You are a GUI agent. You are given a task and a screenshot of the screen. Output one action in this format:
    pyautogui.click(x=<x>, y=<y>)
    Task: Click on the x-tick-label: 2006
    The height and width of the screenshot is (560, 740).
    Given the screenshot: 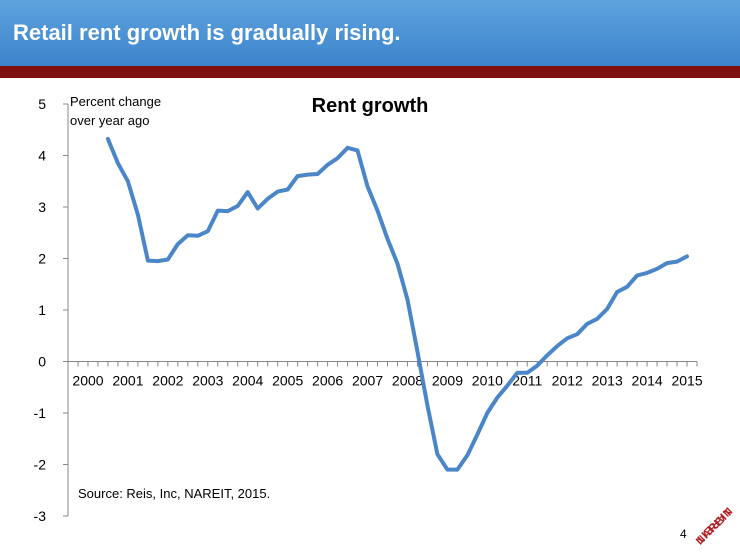 What is the action you would take?
    pyautogui.click(x=327, y=381)
    